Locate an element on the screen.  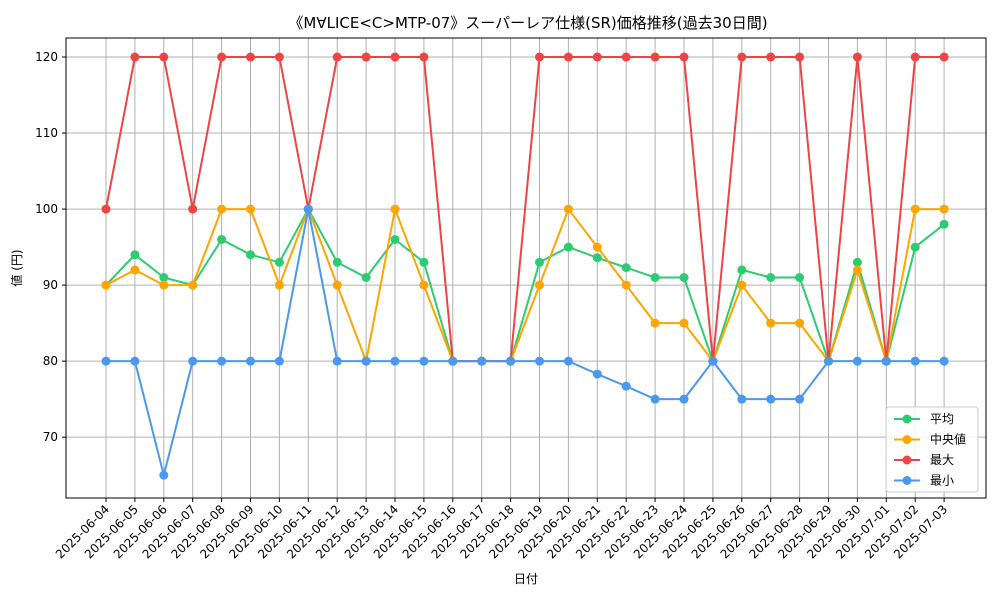
y-tick-label: 90 is located at coordinates (50, 285).